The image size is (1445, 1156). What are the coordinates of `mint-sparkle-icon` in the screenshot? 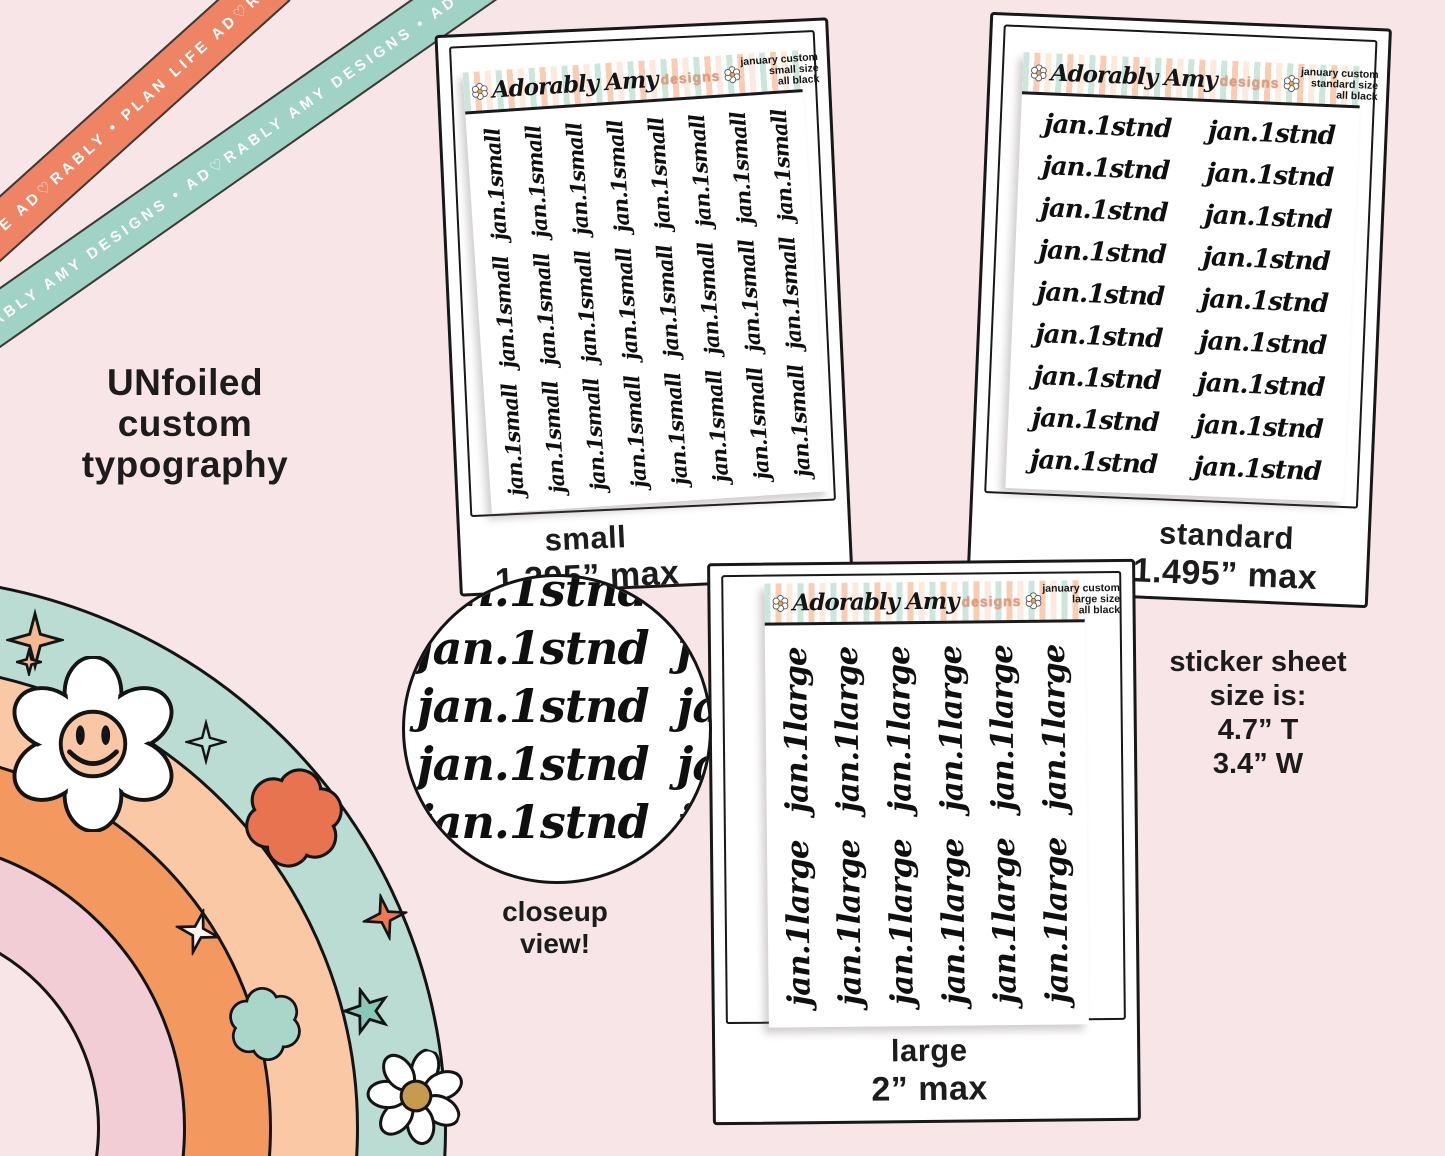 It's located at (206, 742).